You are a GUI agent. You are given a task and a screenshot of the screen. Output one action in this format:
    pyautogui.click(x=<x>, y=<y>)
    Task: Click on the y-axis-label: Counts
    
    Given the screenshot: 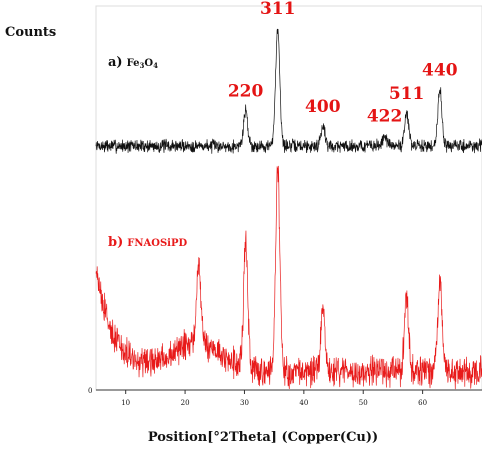 What is the action you would take?
    pyautogui.click(x=30, y=32)
    